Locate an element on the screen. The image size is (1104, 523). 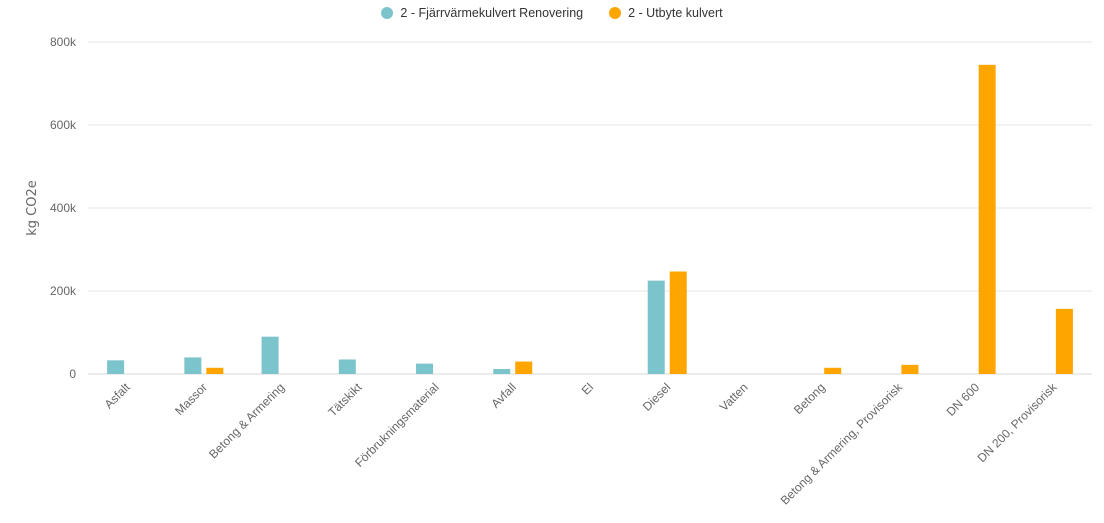
x-category-label: Betong & Armering is located at coordinates (246, 420).